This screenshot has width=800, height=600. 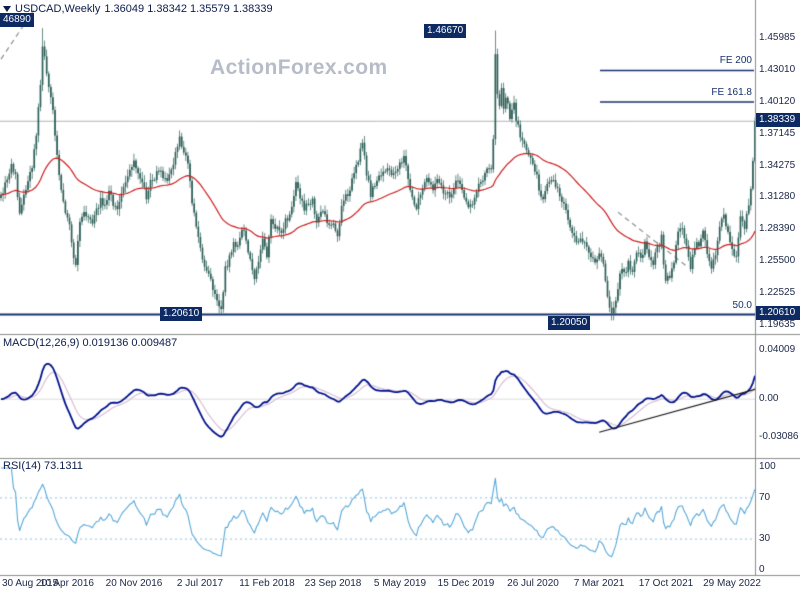 What do you see at coordinates (777, 101) in the screenshot?
I see `price-axis-label: 1.40120` at bounding box center [777, 101].